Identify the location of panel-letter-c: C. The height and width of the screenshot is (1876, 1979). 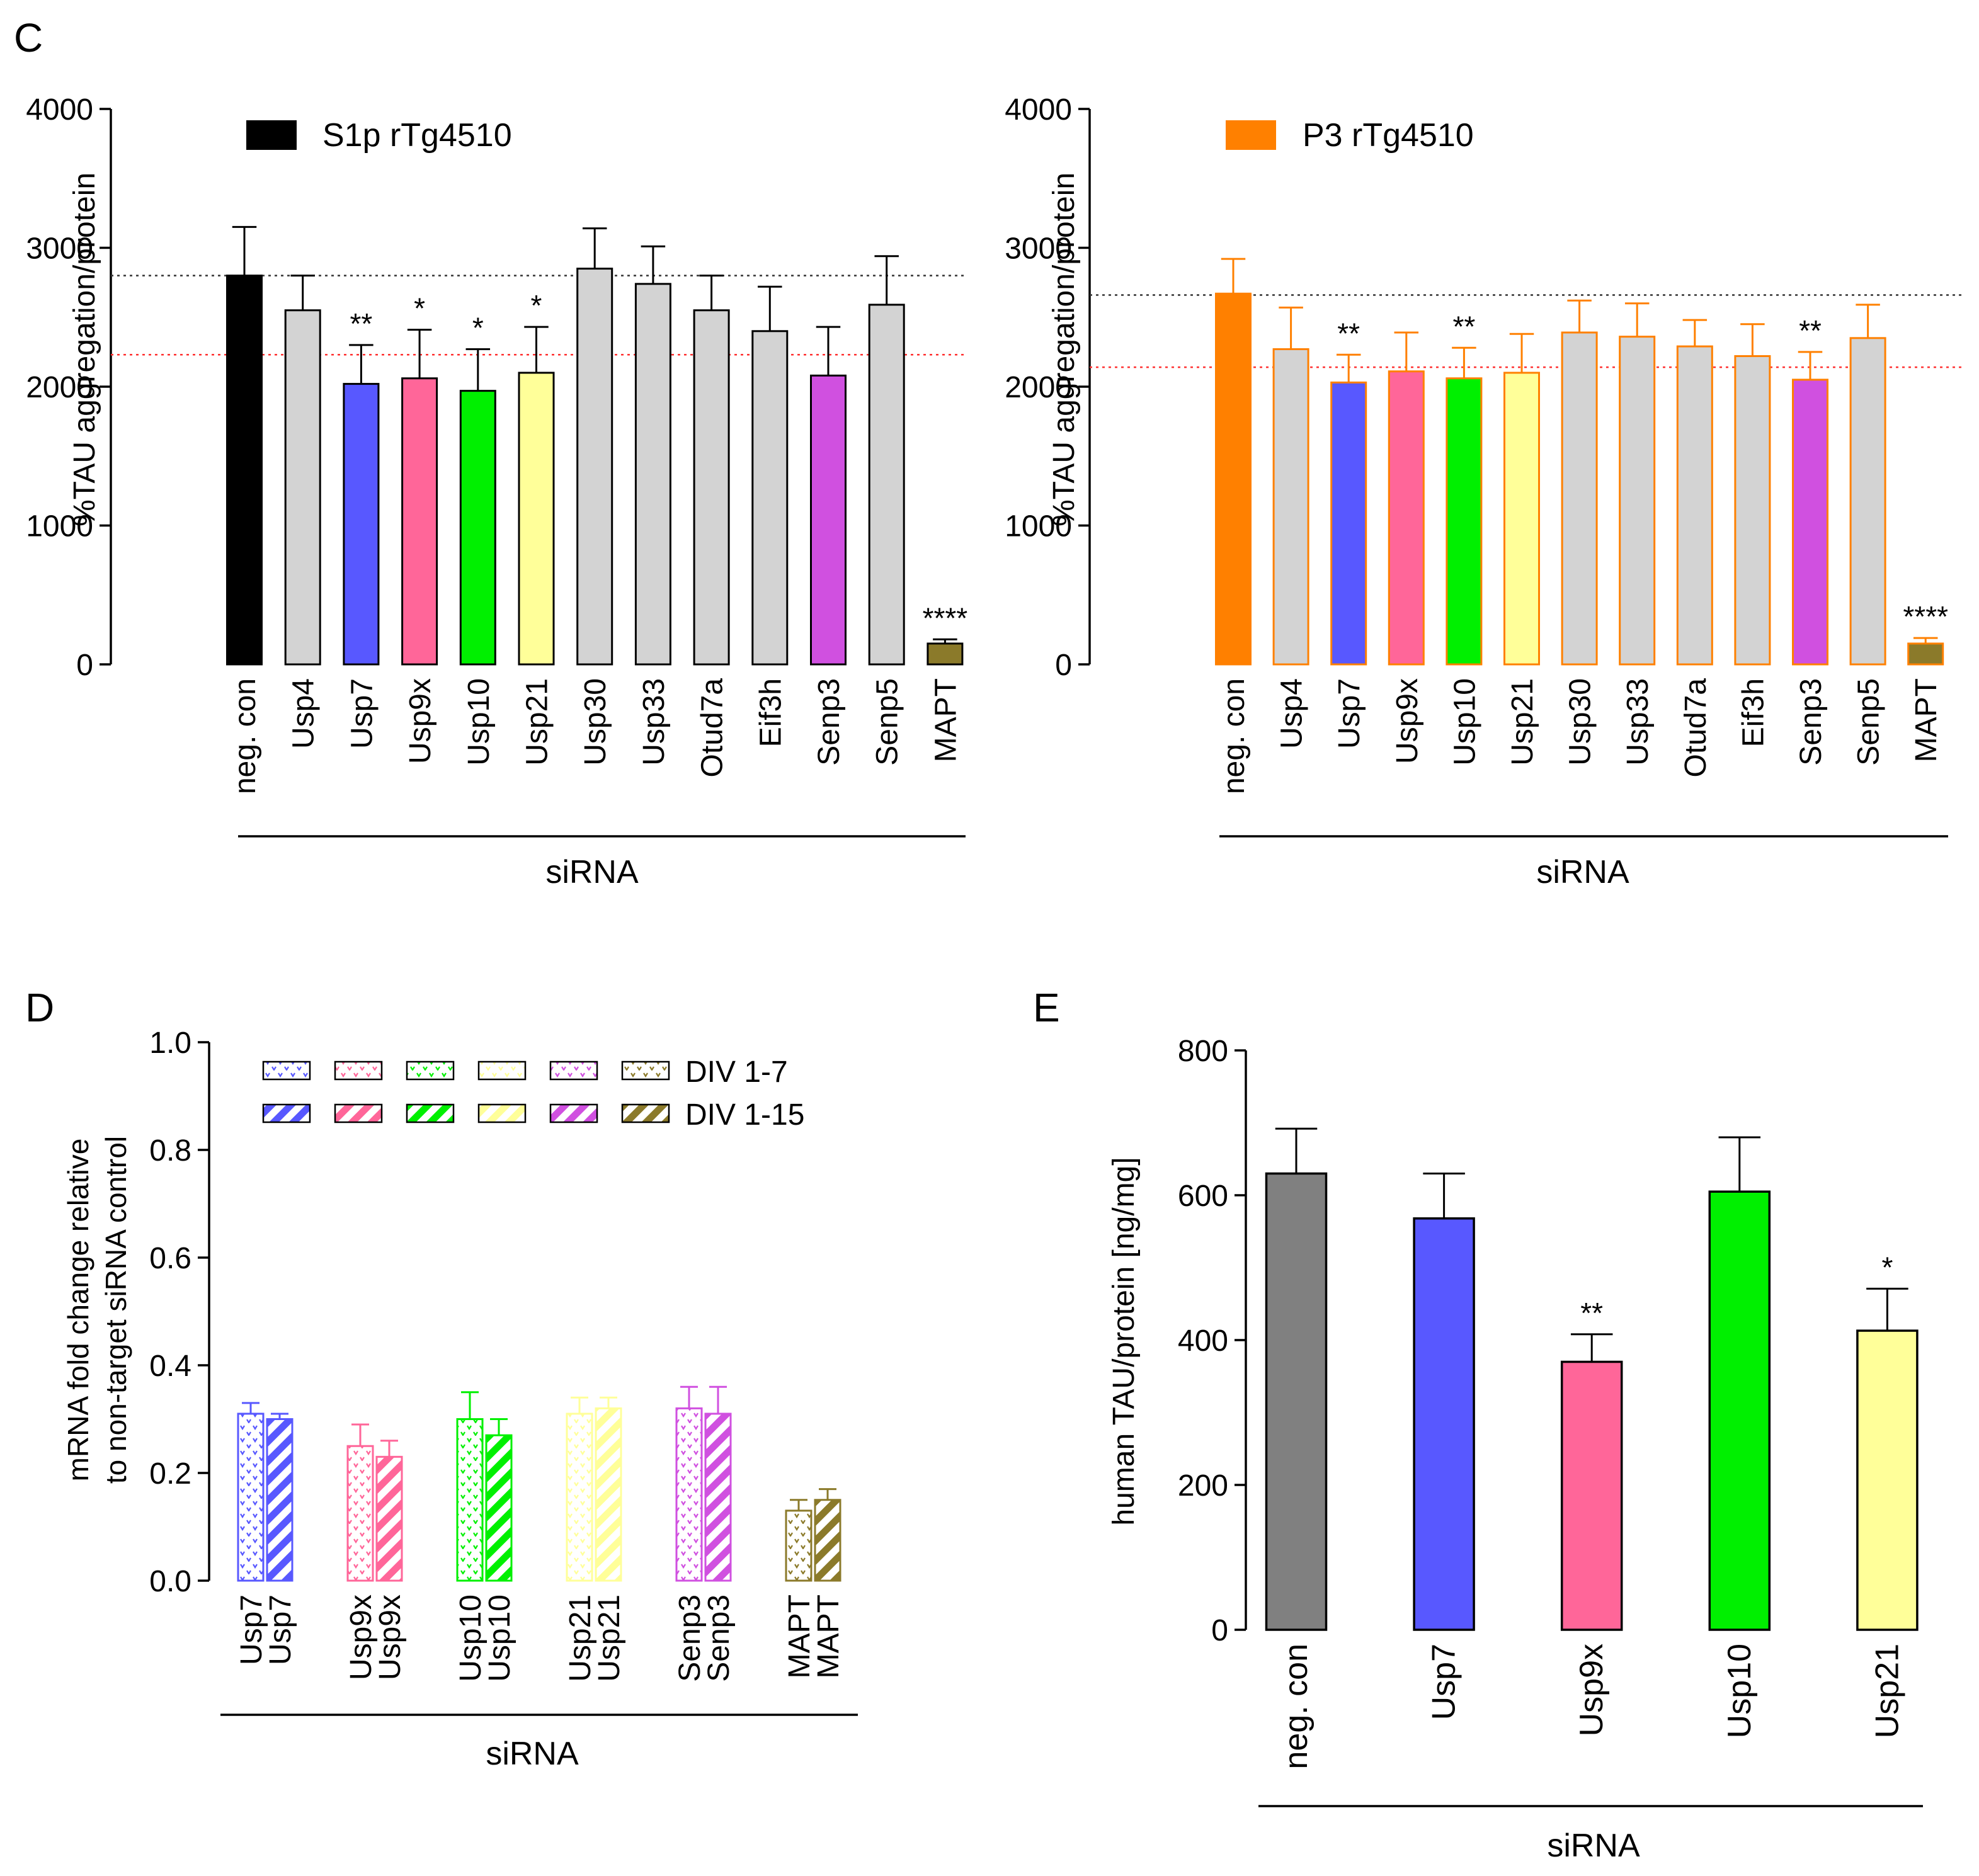
(29, 37).